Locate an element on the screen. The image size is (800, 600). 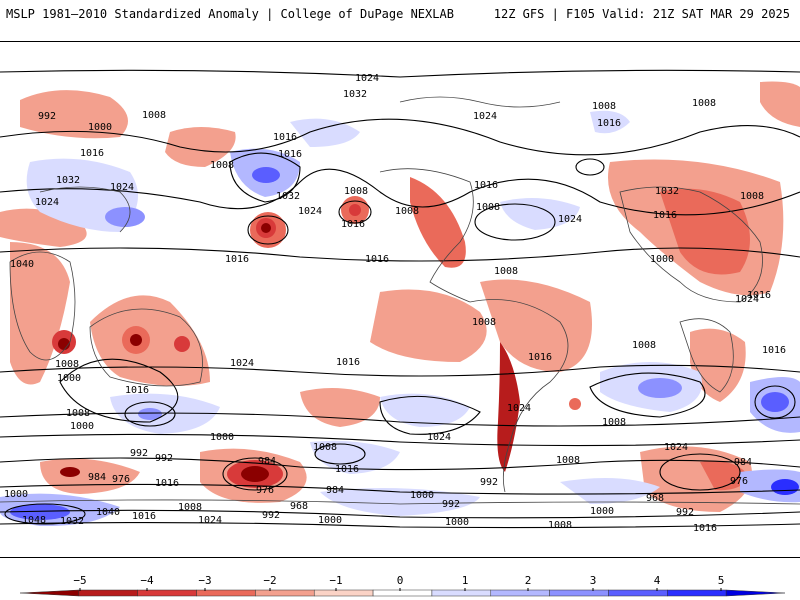
colorbar-tick-label: 5 is located at coordinates (721, 580).